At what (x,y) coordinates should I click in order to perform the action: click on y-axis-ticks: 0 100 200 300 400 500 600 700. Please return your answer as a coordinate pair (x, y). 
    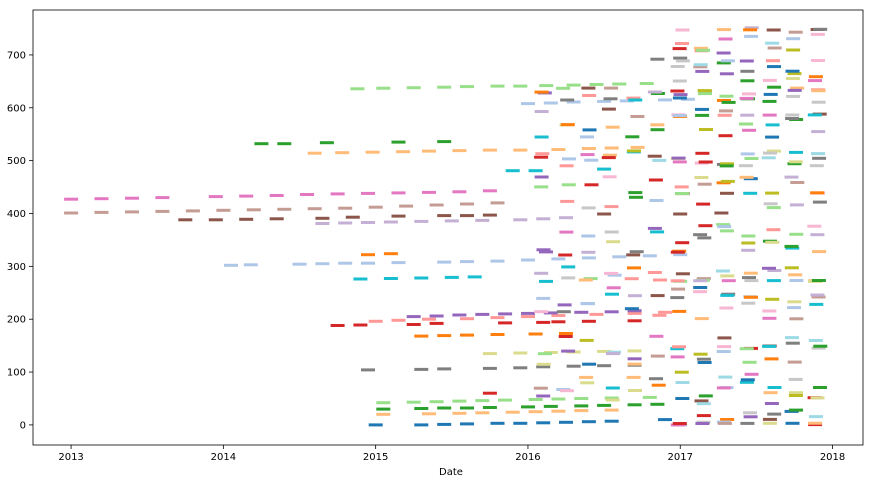
    Looking at the image, I should click on (20, 240).